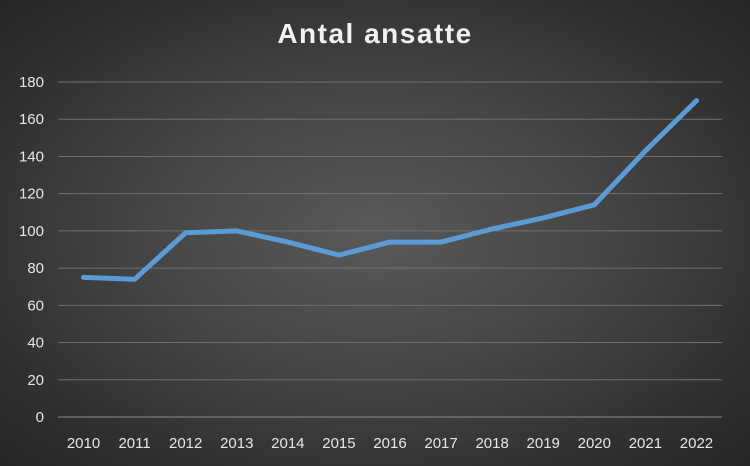 The image size is (750, 466). Describe the element at coordinates (35, 343) in the screenshot. I see `y-tick-label: 40` at that location.